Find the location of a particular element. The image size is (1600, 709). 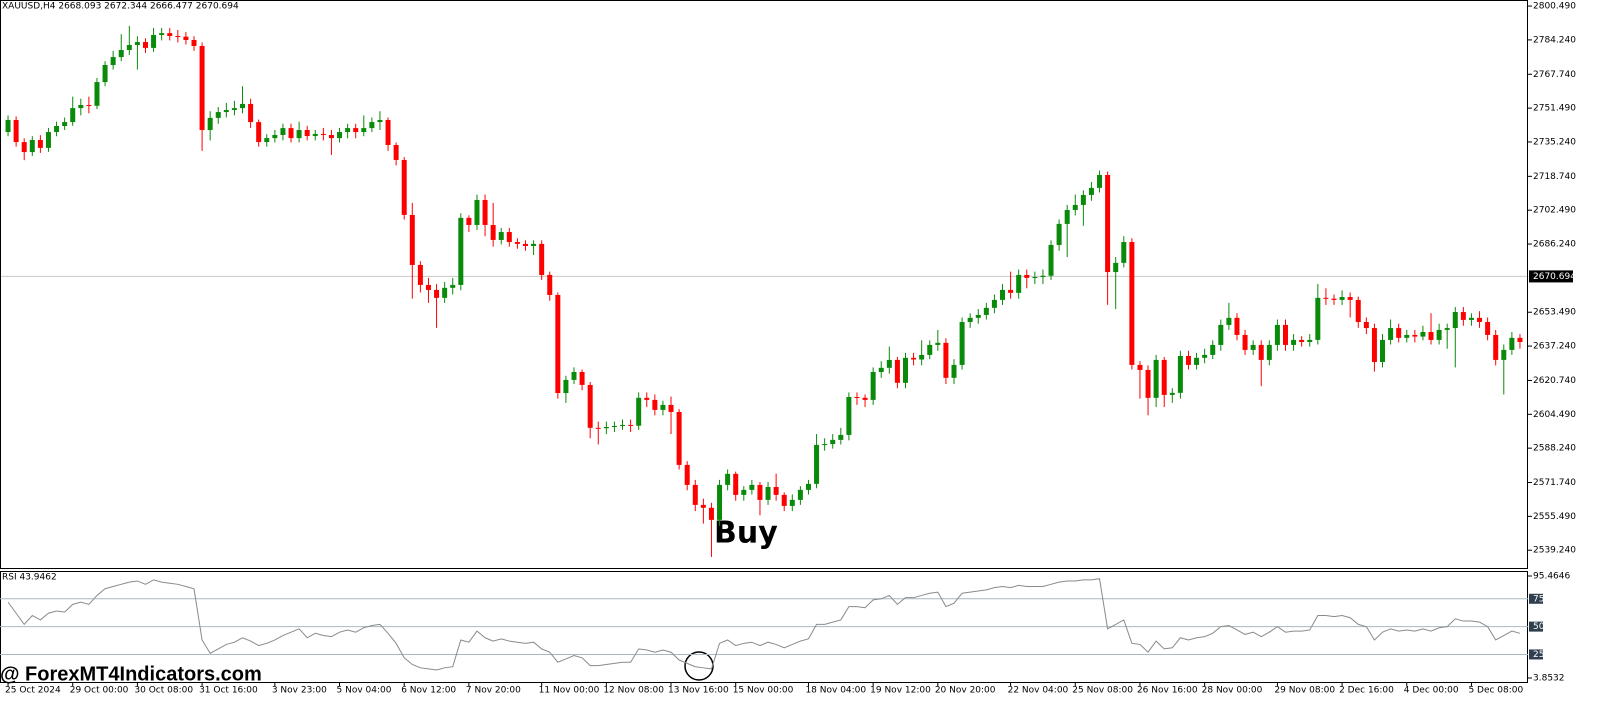

x-tick-label: 31 Oct 16:00 is located at coordinates (228, 691).